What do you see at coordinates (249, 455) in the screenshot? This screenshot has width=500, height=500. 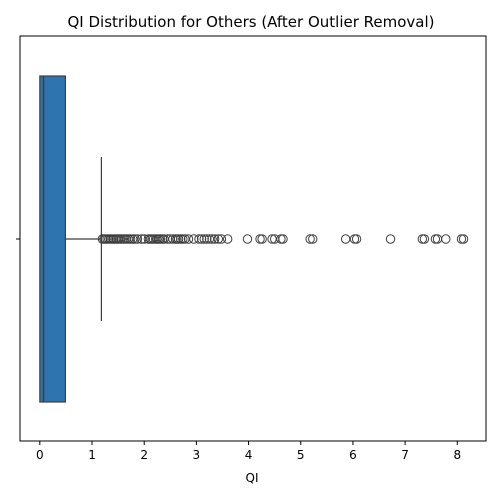 I see `x-tick-label: 4` at bounding box center [249, 455].